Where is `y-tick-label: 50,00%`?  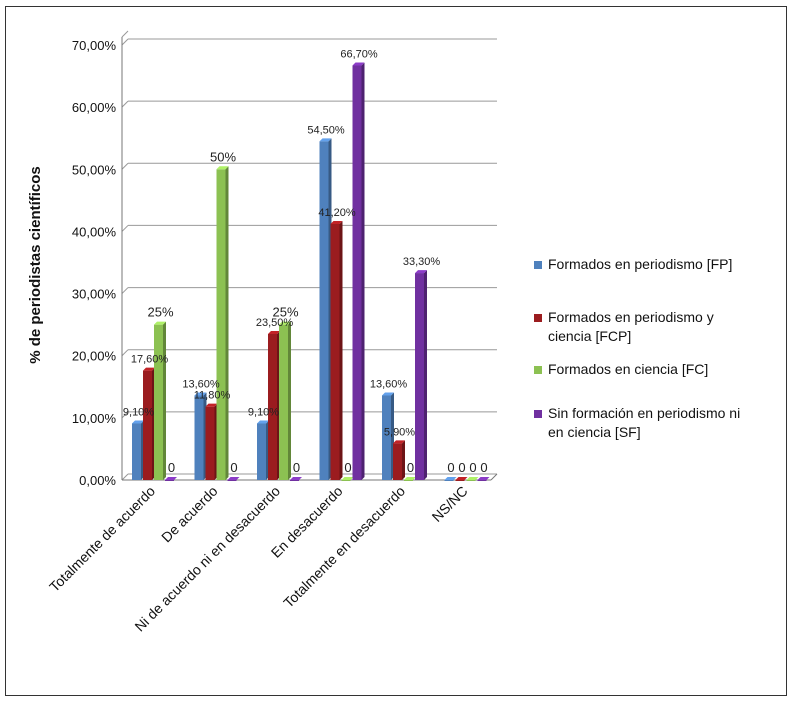 y-tick-label: 50,00% is located at coordinates (94, 169).